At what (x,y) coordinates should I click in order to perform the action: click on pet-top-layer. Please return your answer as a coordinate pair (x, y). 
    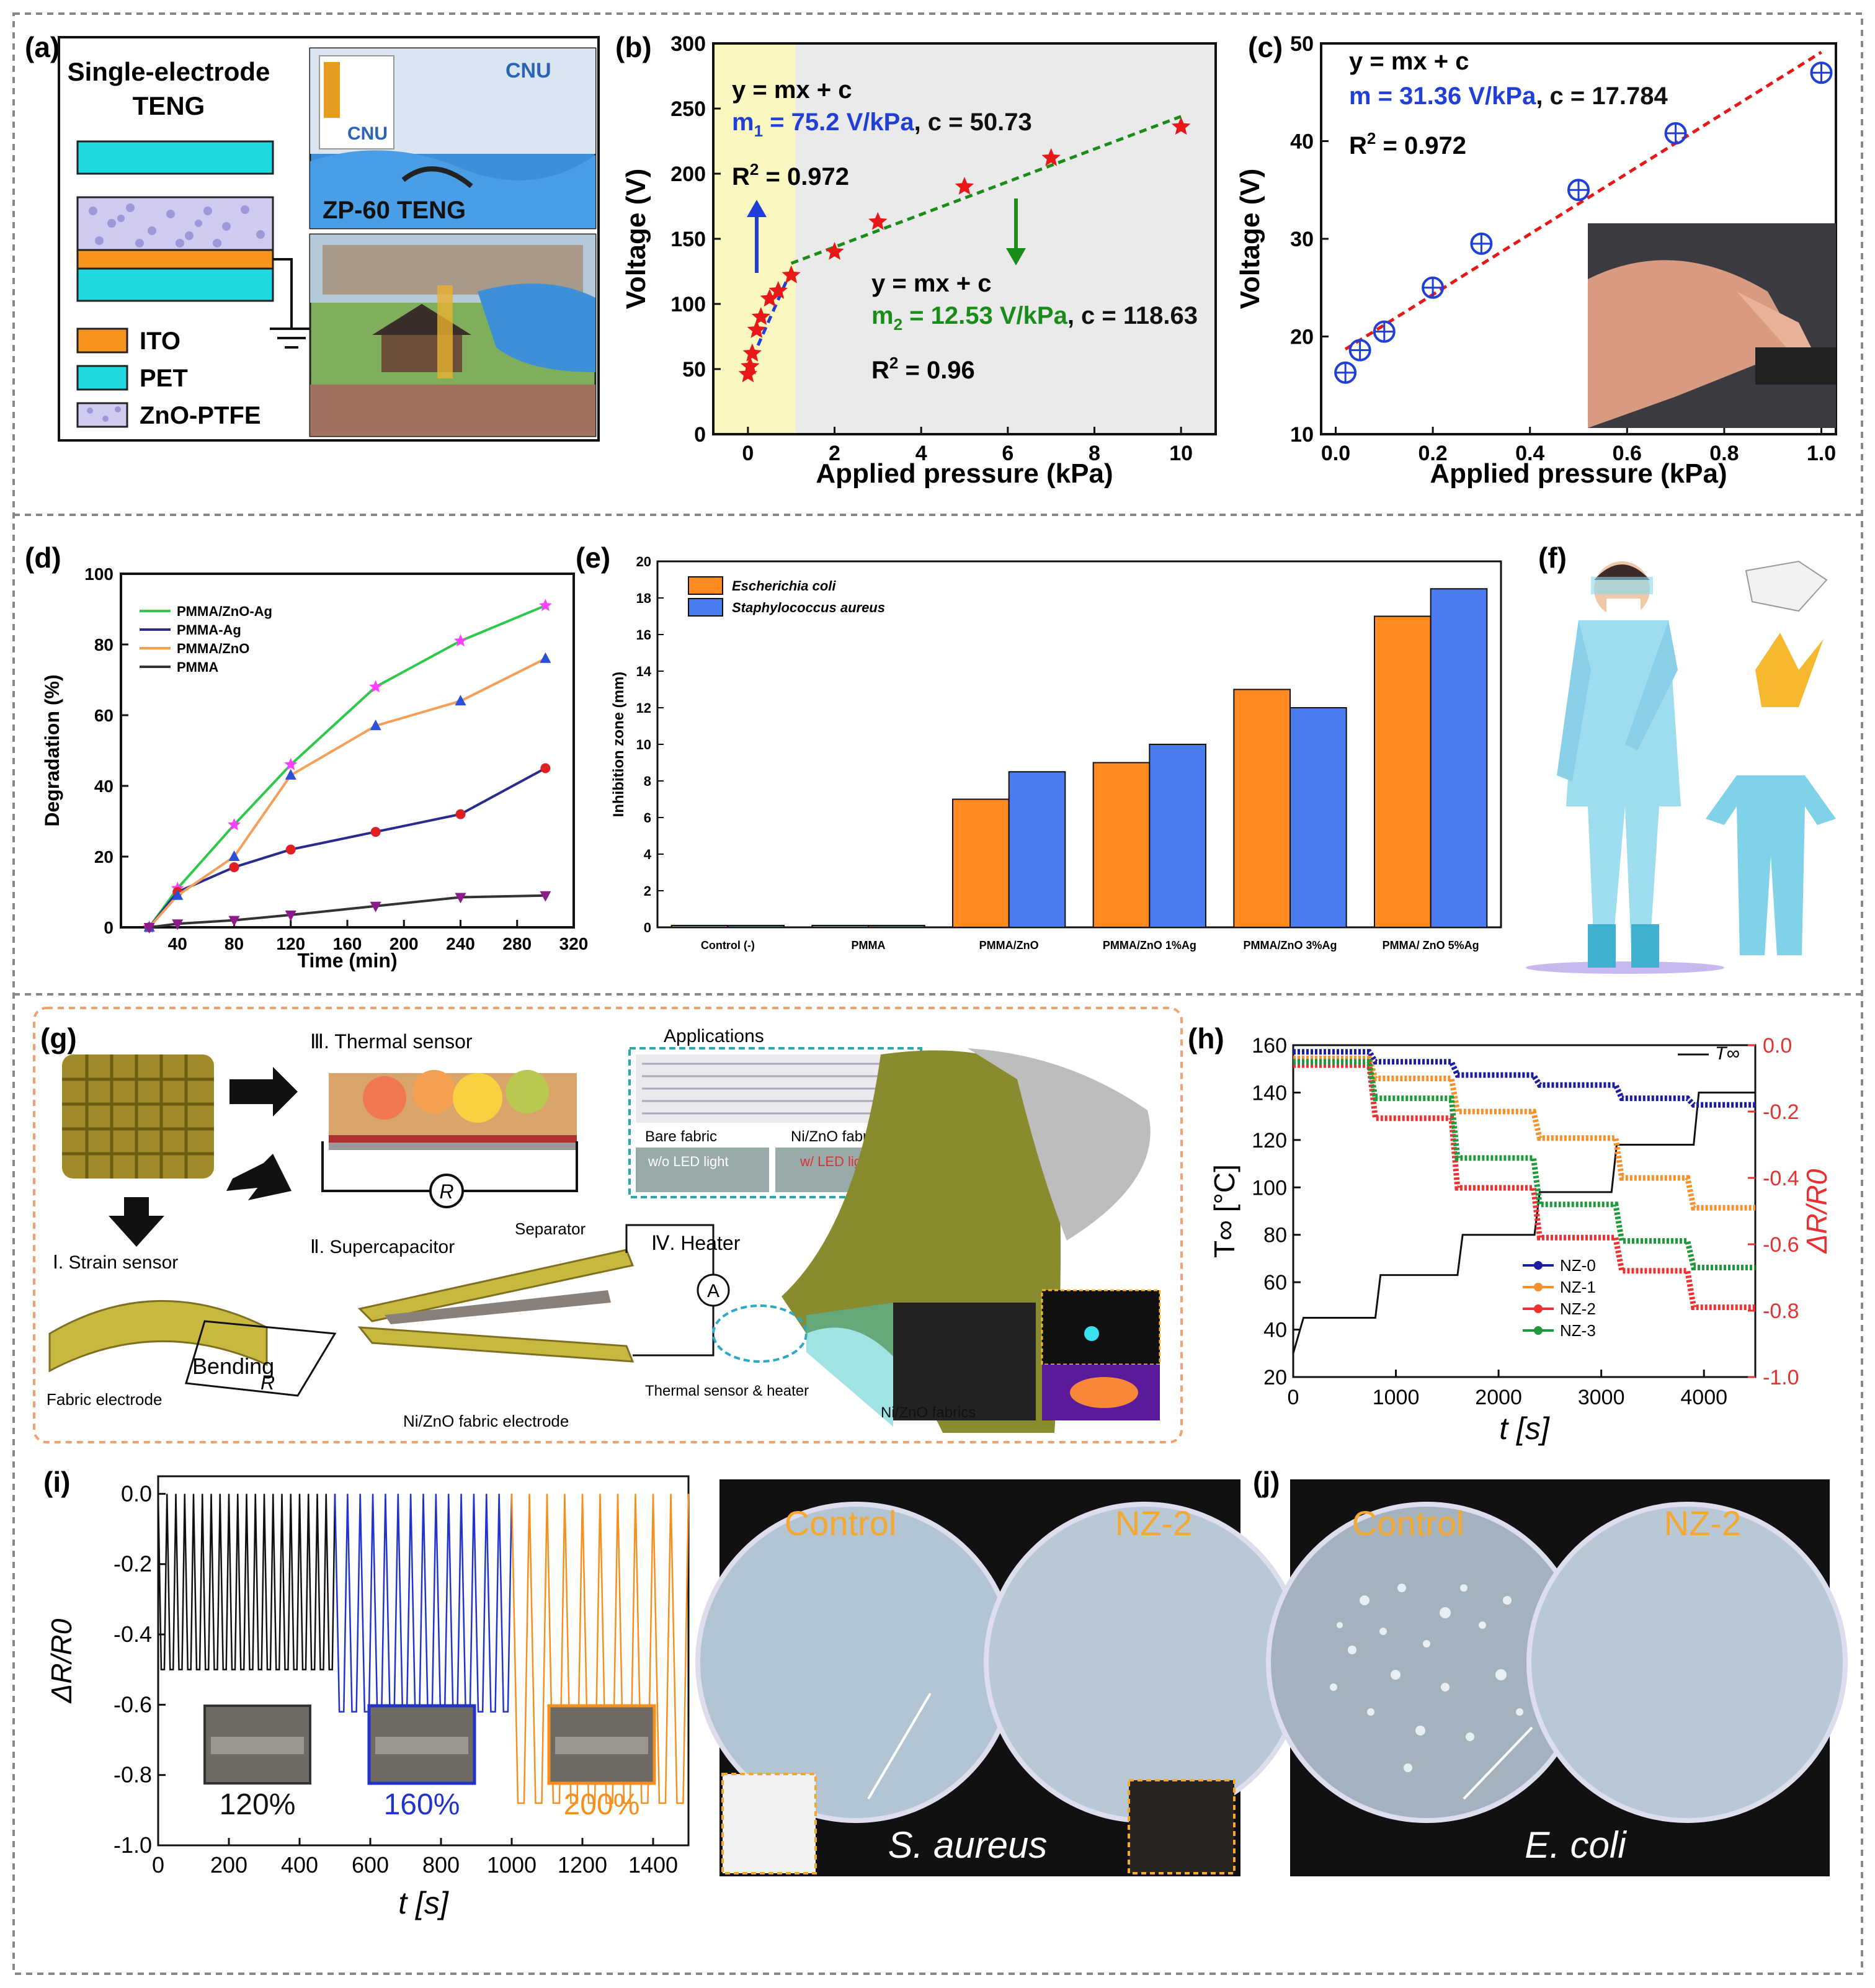
    Looking at the image, I should click on (175, 157).